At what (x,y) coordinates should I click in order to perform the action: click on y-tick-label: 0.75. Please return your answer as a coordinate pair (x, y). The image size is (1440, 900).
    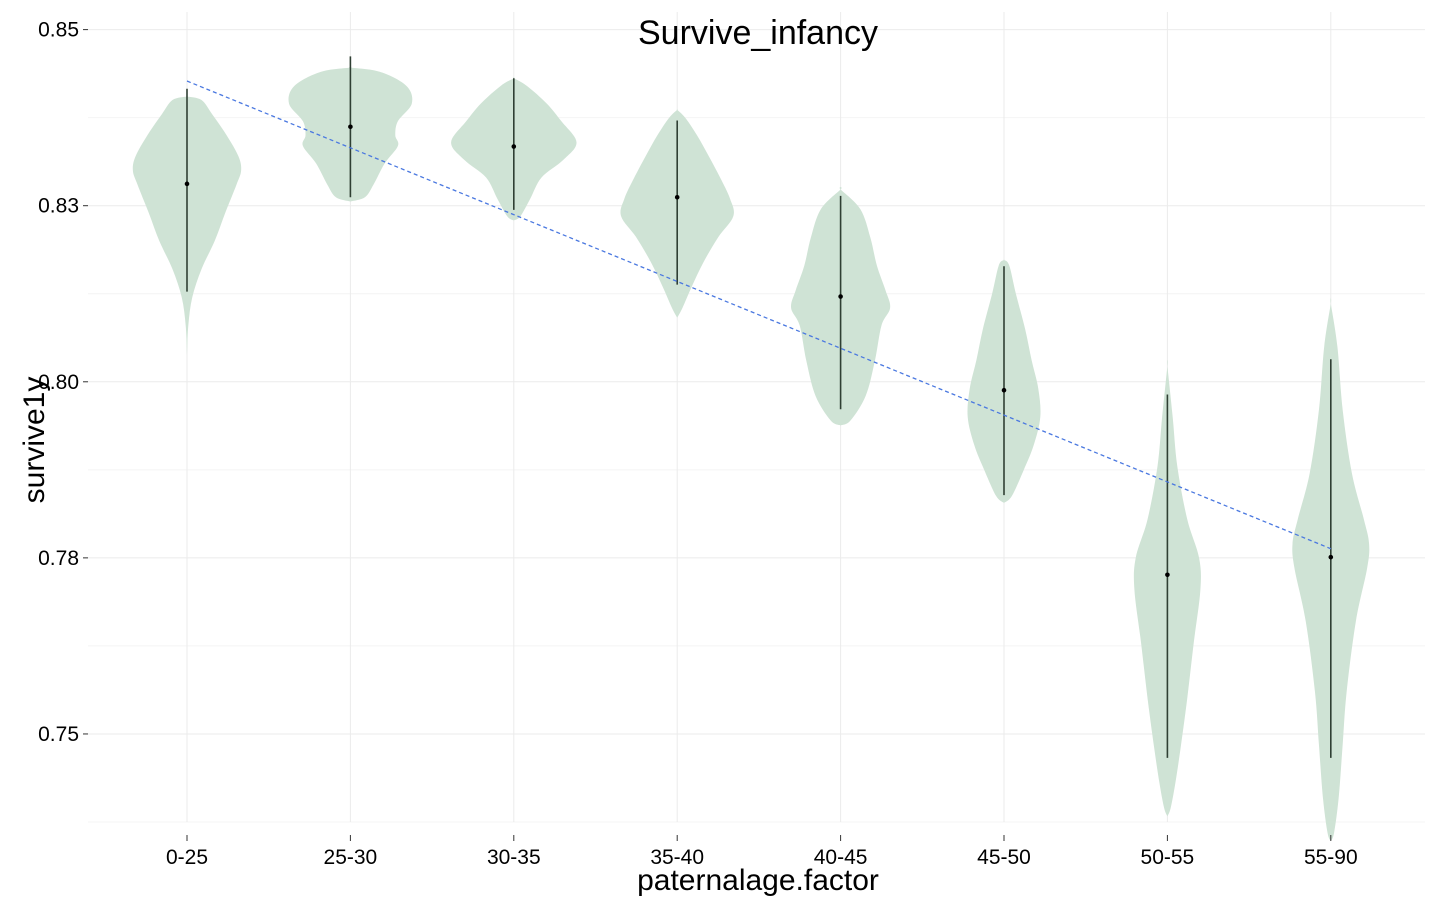
    Looking at the image, I should click on (58, 734).